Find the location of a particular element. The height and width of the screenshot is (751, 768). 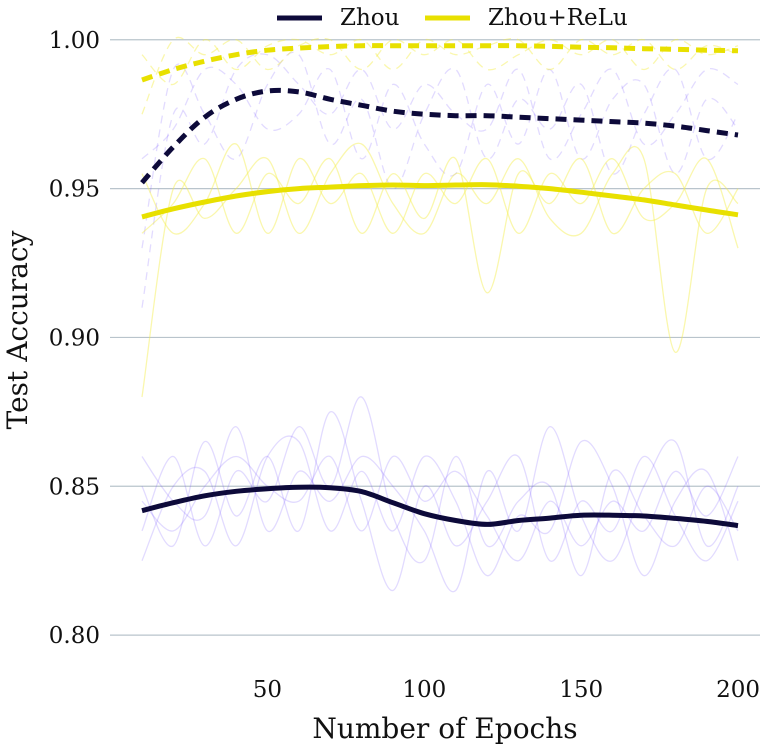

x-axis-label: Number of Epochs is located at coordinates (444, 728).